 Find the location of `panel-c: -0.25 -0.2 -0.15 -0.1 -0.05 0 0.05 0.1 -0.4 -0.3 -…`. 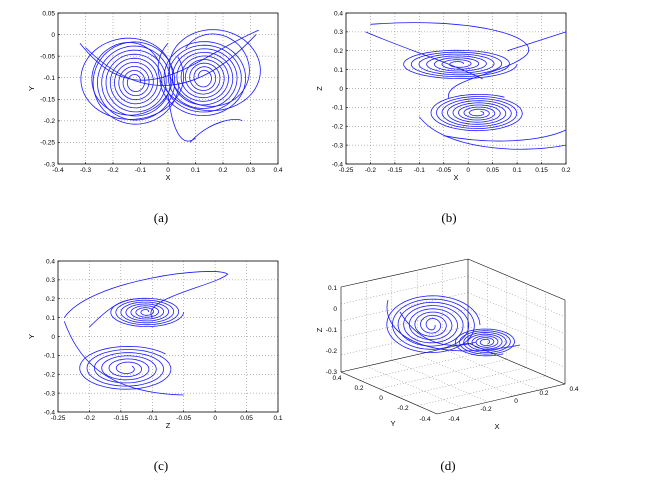

panel-c: -0.25 -0.2 -0.15 -0.1 -0.05 0 0.05 0.1 -0.4 -0.3 -… is located at coordinates (155, 344).